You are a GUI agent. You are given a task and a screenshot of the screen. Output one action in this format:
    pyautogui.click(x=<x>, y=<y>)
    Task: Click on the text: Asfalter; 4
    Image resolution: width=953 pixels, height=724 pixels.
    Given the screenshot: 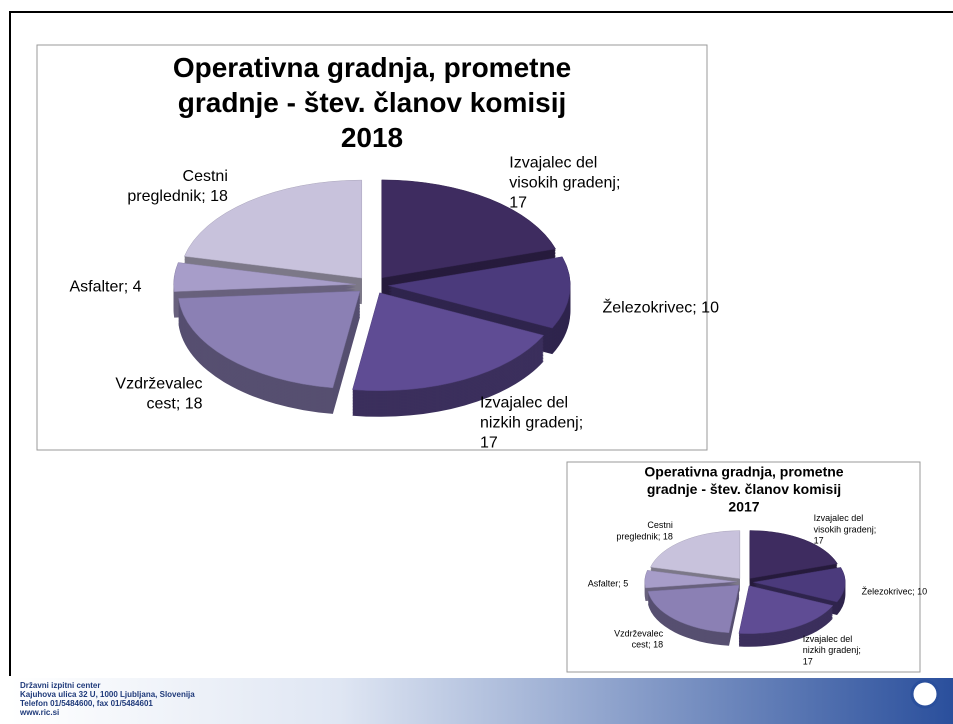 What is the action you would take?
    pyautogui.click(x=105, y=287)
    